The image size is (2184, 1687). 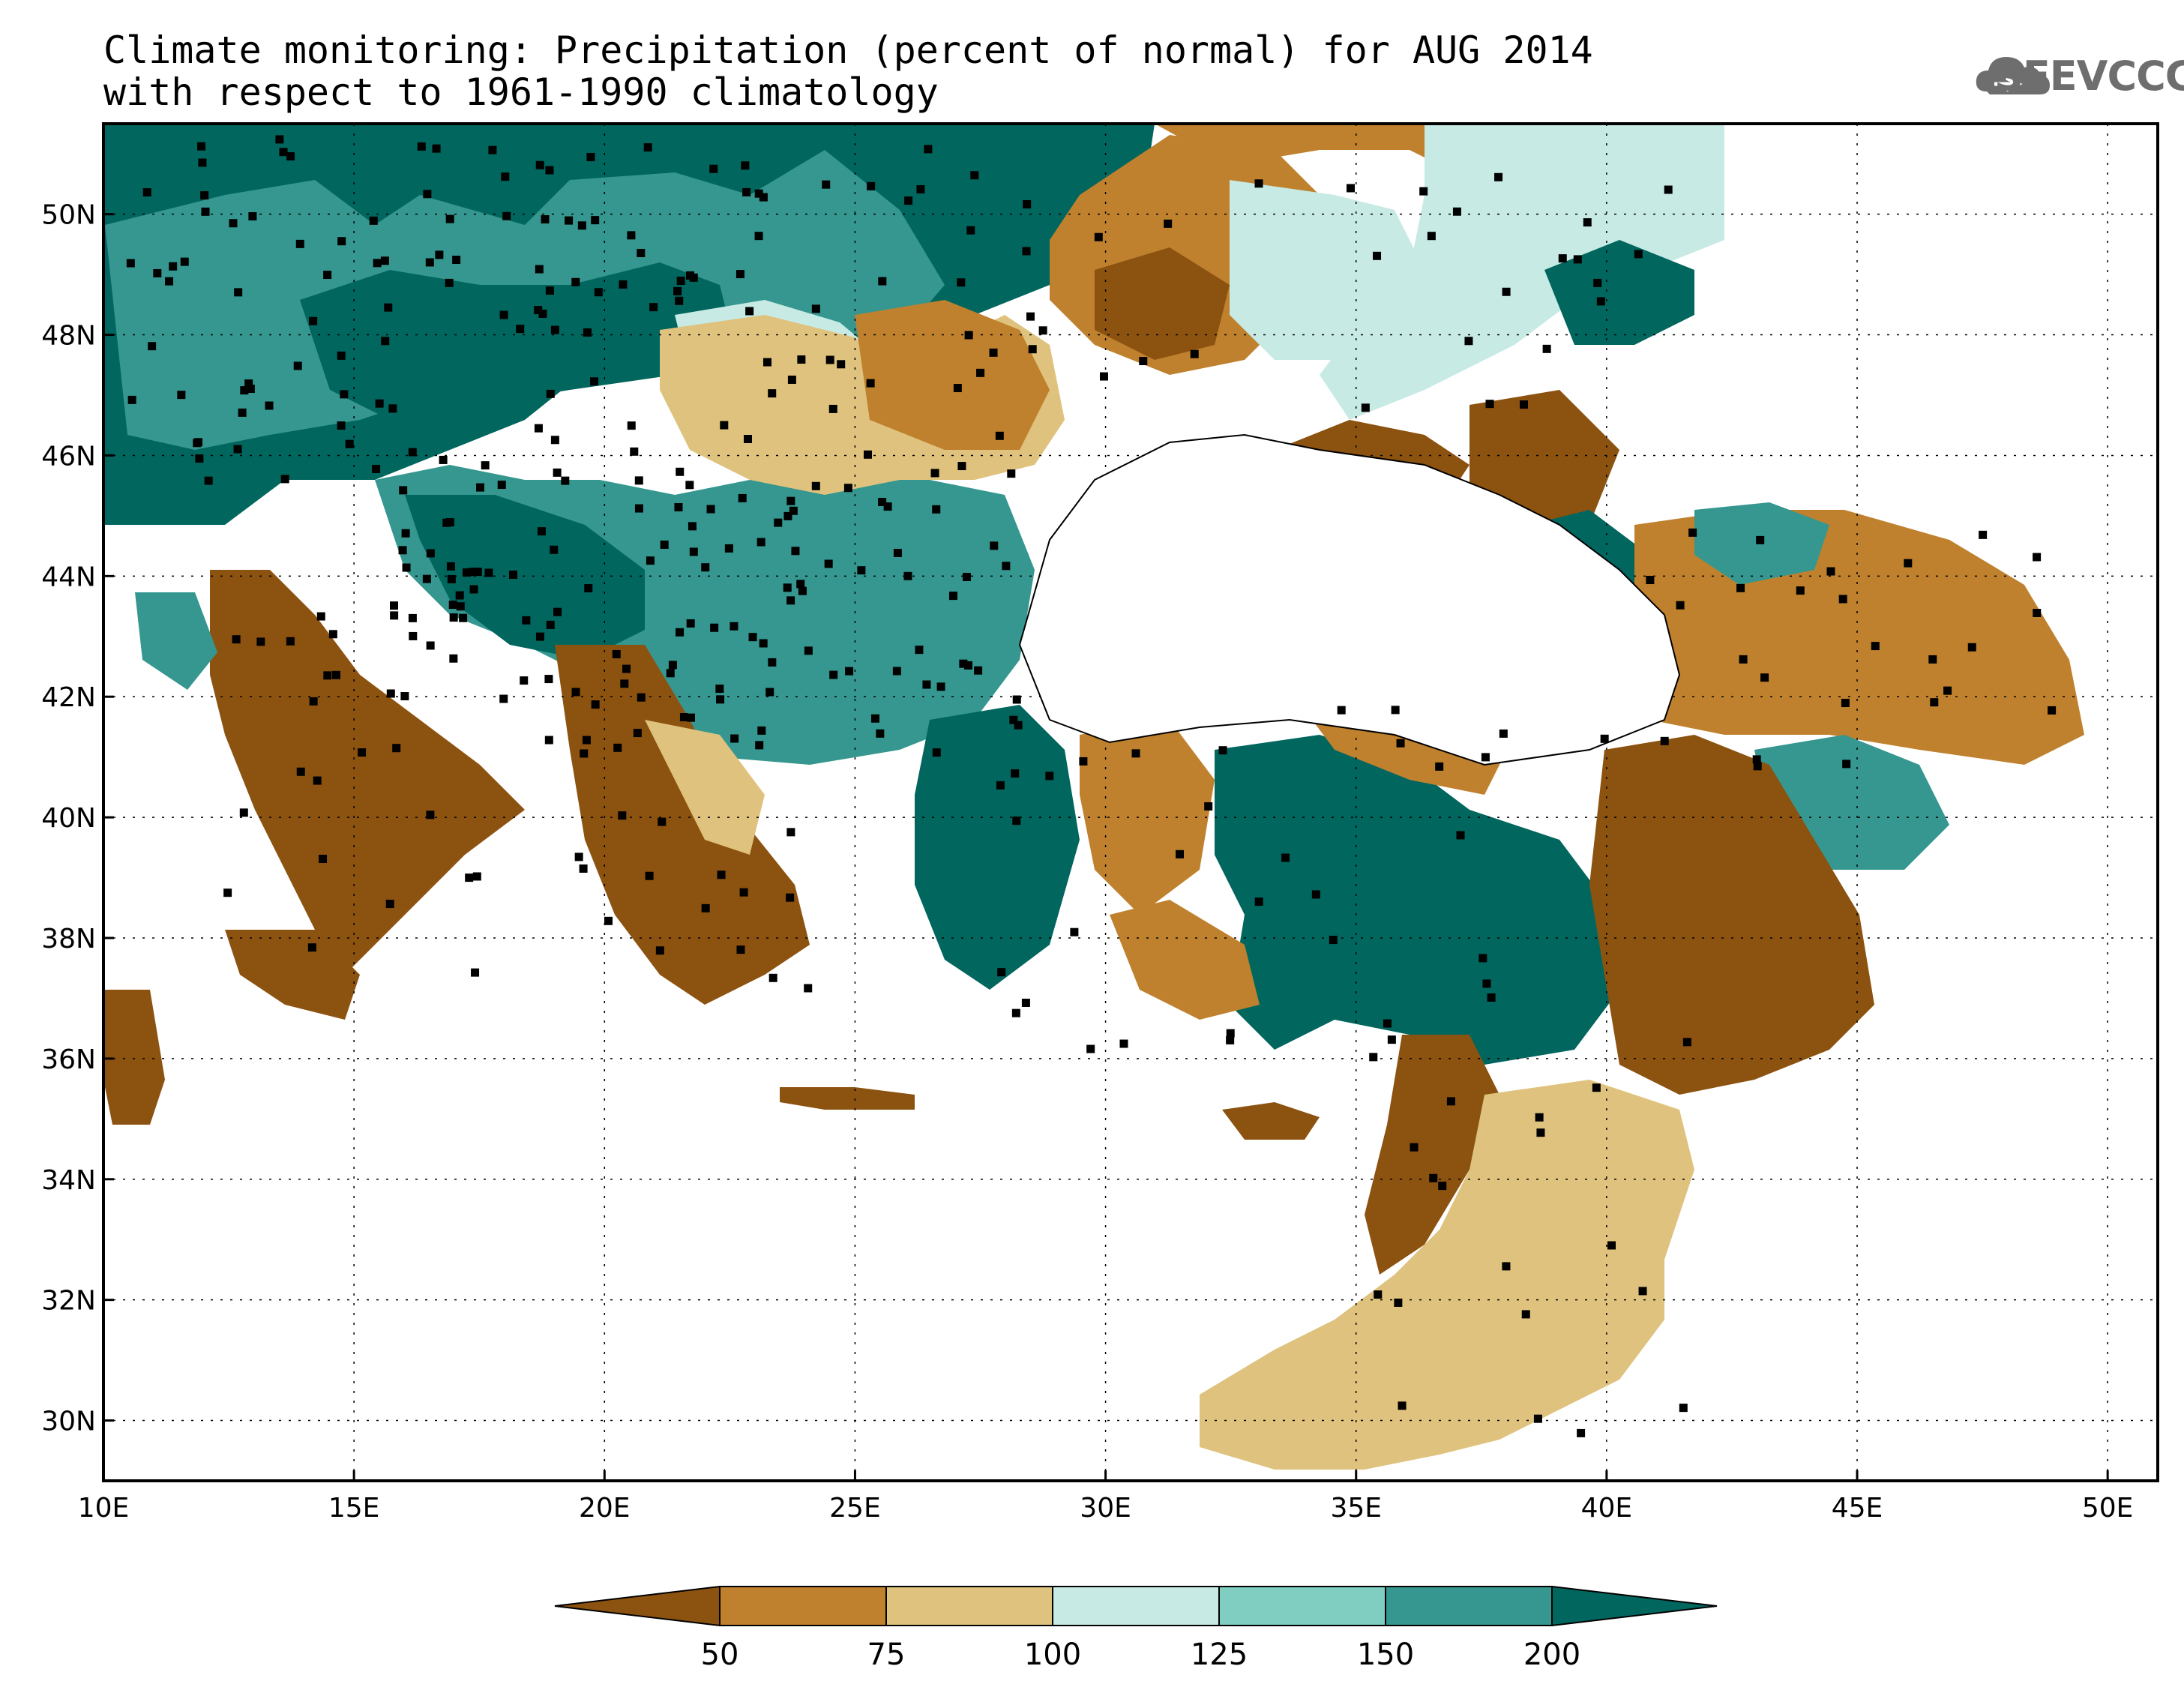 What do you see at coordinates (855, 1508) in the screenshot?
I see `x-tick-label: 25E` at bounding box center [855, 1508].